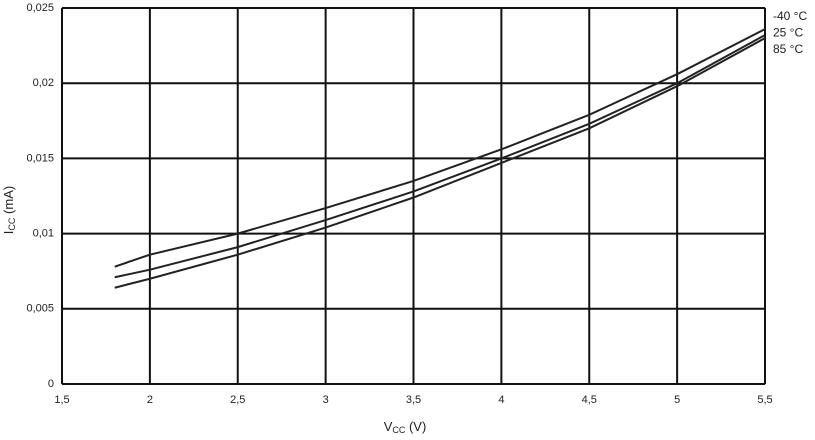 This screenshot has height=440, width=815. What do you see at coordinates (589, 400) in the screenshot?
I see `x-tick-label: 4,5` at bounding box center [589, 400].